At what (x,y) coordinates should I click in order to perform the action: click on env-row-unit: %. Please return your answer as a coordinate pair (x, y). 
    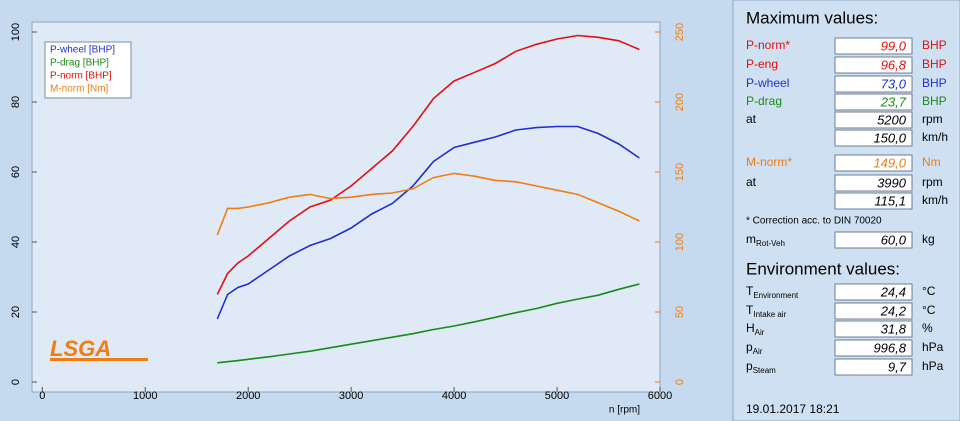
    Looking at the image, I should click on (927, 328).